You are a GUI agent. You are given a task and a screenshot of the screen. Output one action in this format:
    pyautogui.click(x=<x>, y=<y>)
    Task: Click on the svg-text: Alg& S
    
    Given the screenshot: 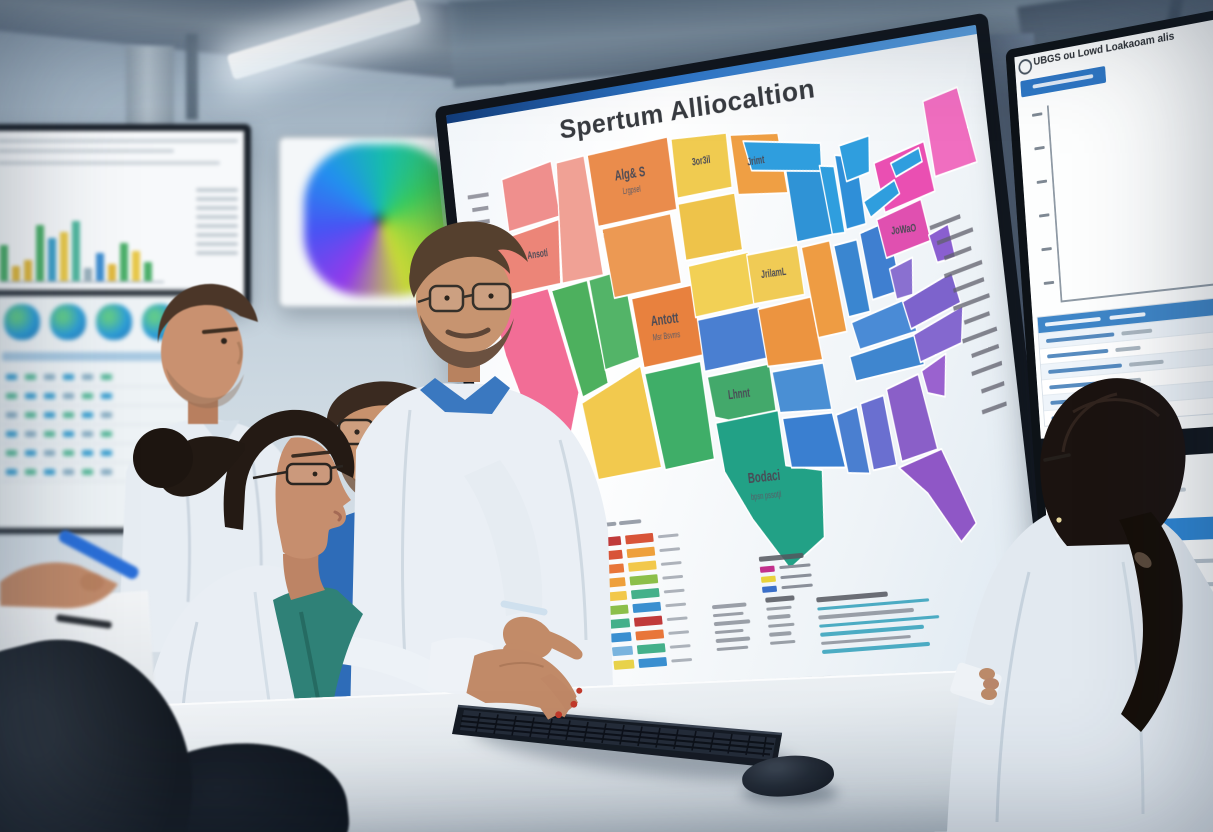 What is the action you would take?
    pyautogui.click(x=630, y=173)
    